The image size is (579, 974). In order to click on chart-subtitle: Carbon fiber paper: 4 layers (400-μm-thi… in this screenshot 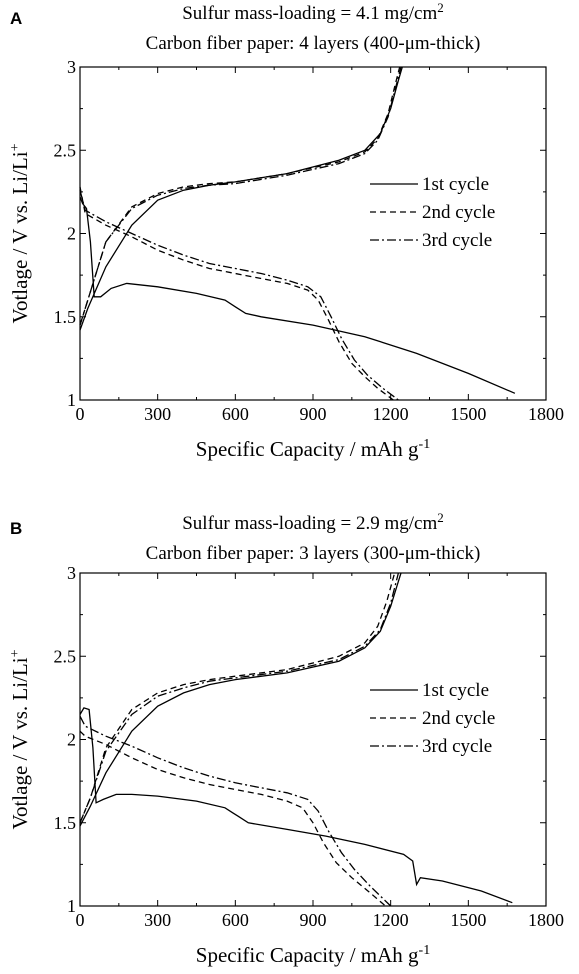, I will do `click(313, 43)`.